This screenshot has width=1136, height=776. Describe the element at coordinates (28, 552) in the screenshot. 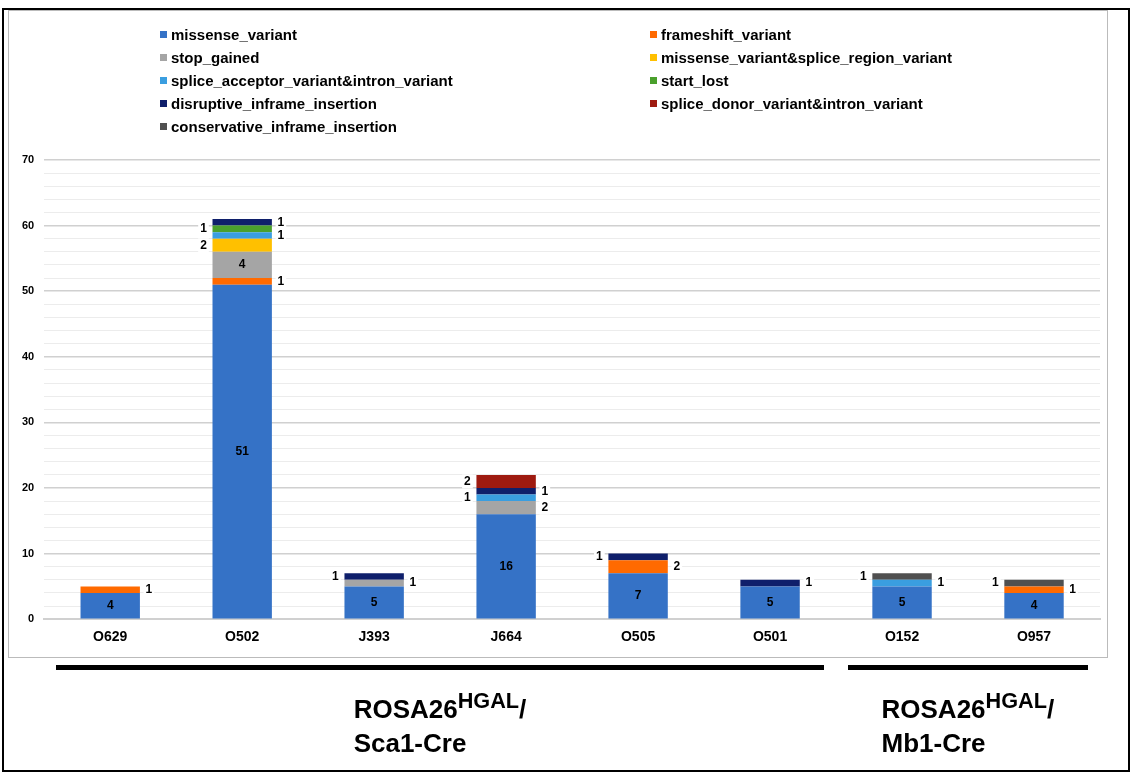

I see `y-tick-label: 10` at that location.